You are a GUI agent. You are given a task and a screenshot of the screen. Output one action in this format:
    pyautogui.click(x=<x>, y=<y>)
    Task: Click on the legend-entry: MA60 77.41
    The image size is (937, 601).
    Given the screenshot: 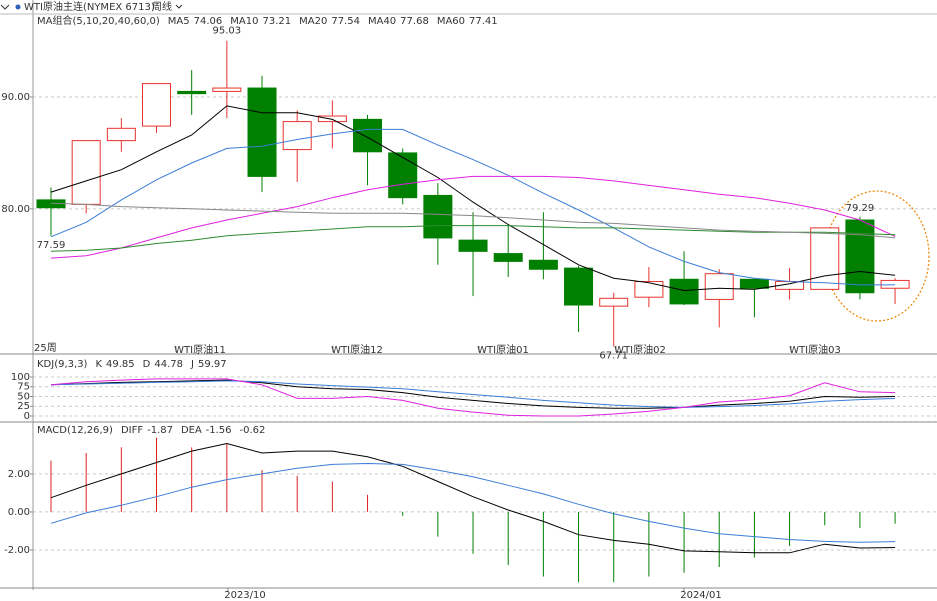 What is the action you would take?
    pyautogui.click(x=467, y=21)
    